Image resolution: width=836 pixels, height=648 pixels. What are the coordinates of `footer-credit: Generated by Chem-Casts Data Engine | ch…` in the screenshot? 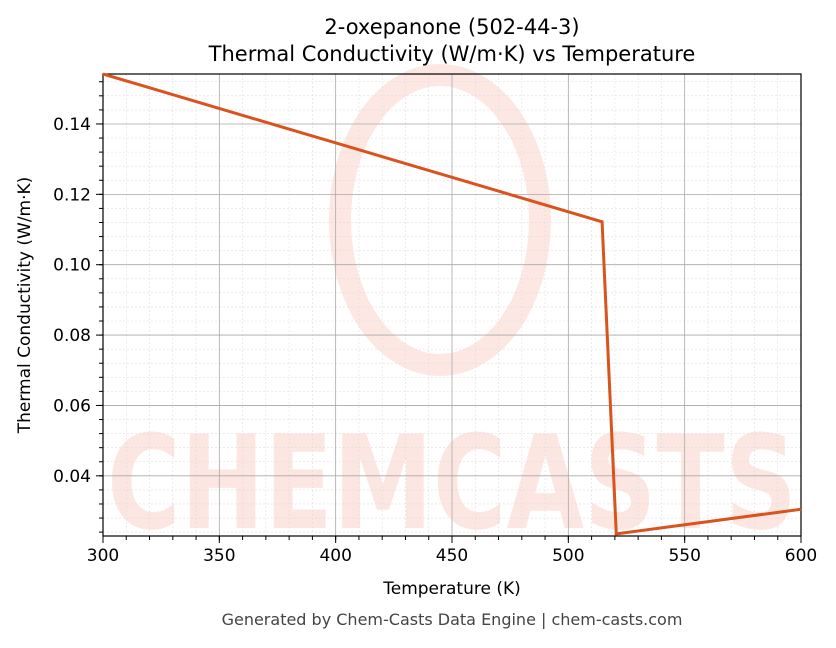 It's located at (452, 619).